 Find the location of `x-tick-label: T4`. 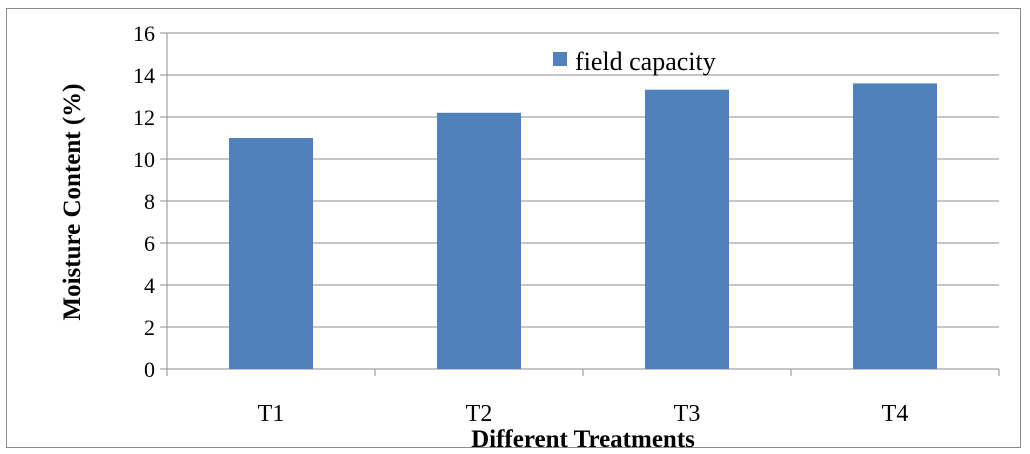

x-tick-label: T4 is located at coordinates (895, 414).